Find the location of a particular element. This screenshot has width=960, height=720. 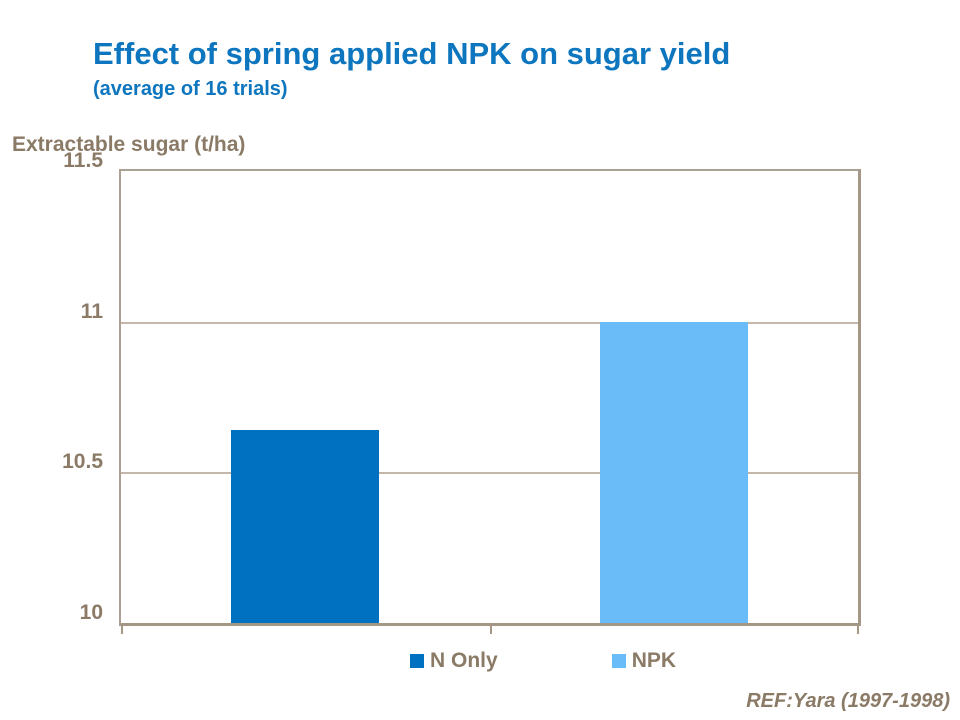

y-tick-label-10: 10 is located at coordinates (91, 612).